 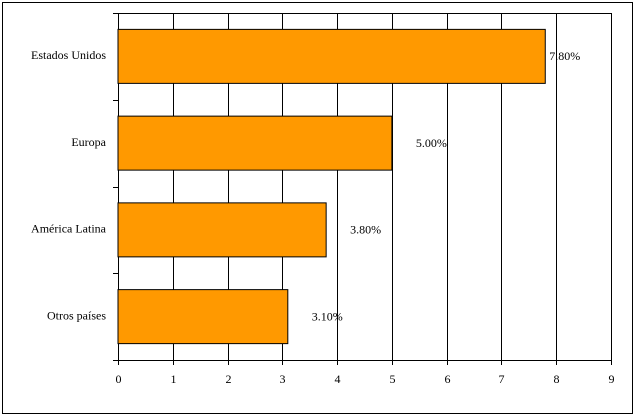 What do you see at coordinates (557, 379) in the screenshot?
I see `x-tick-label: 8` at bounding box center [557, 379].